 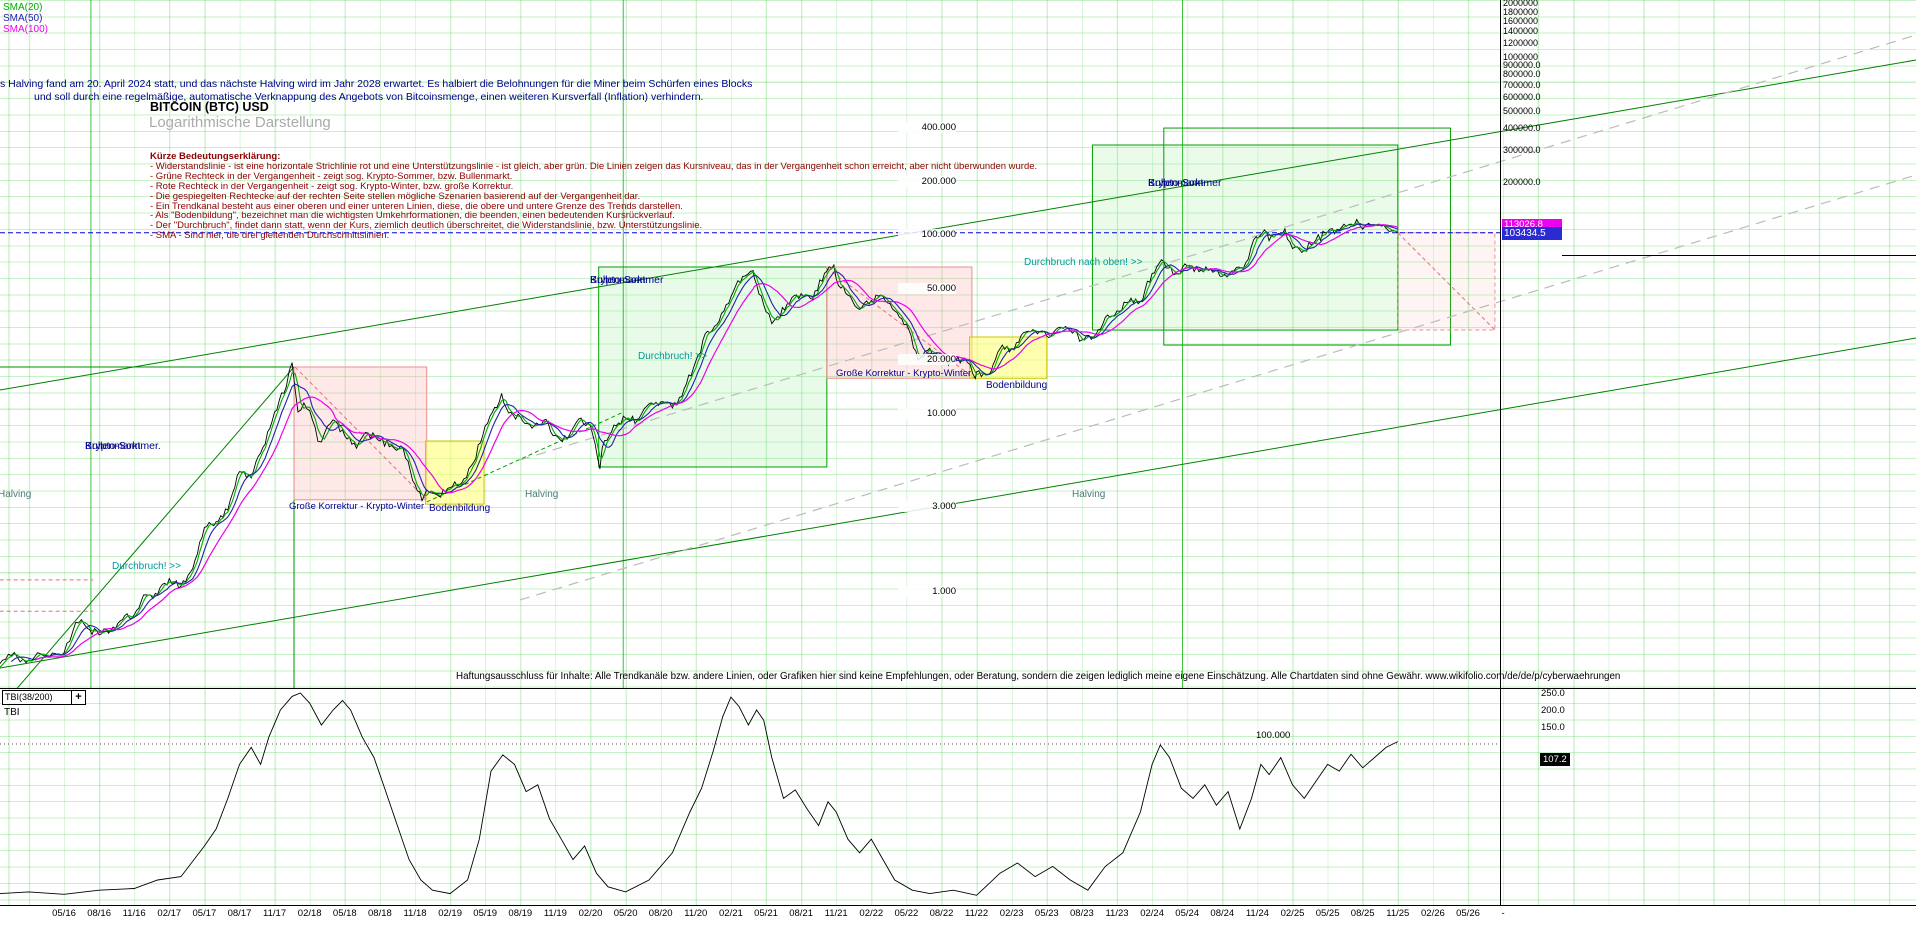 What do you see at coordinates (1522, 96) in the screenshot?
I see `right-axis-tick: 600000.0` at bounding box center [1522, 96].